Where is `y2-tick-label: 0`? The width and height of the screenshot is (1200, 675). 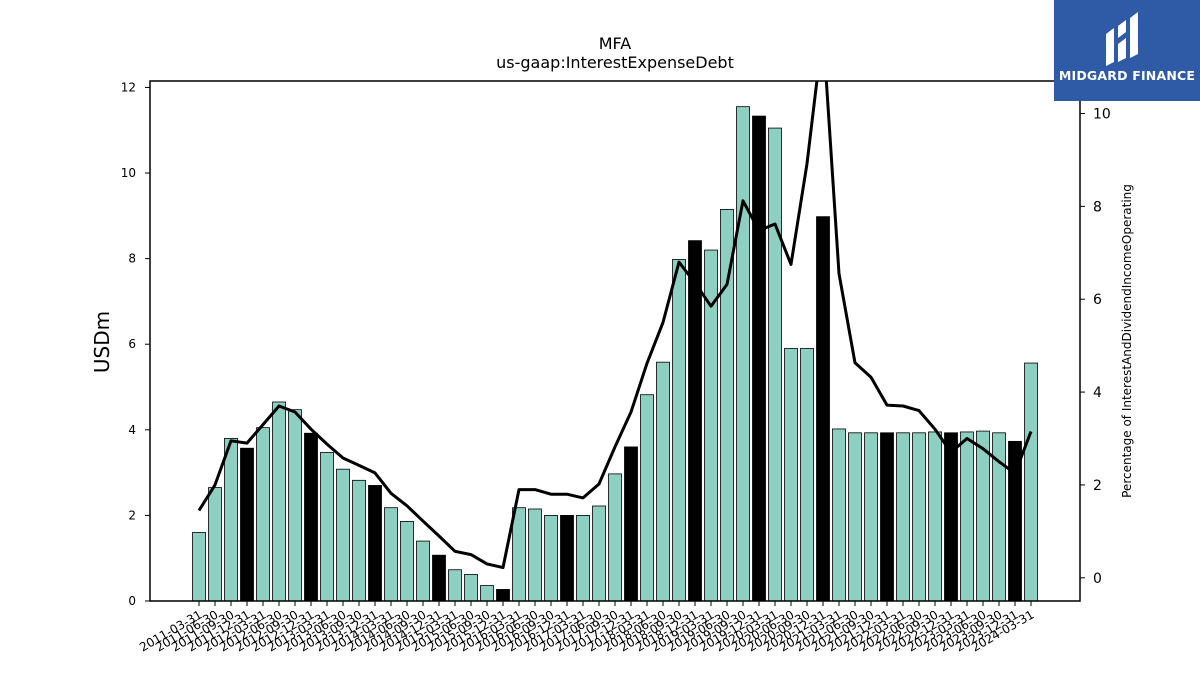 y2-tick-label: 0 is located at coordinates (1097, 579).